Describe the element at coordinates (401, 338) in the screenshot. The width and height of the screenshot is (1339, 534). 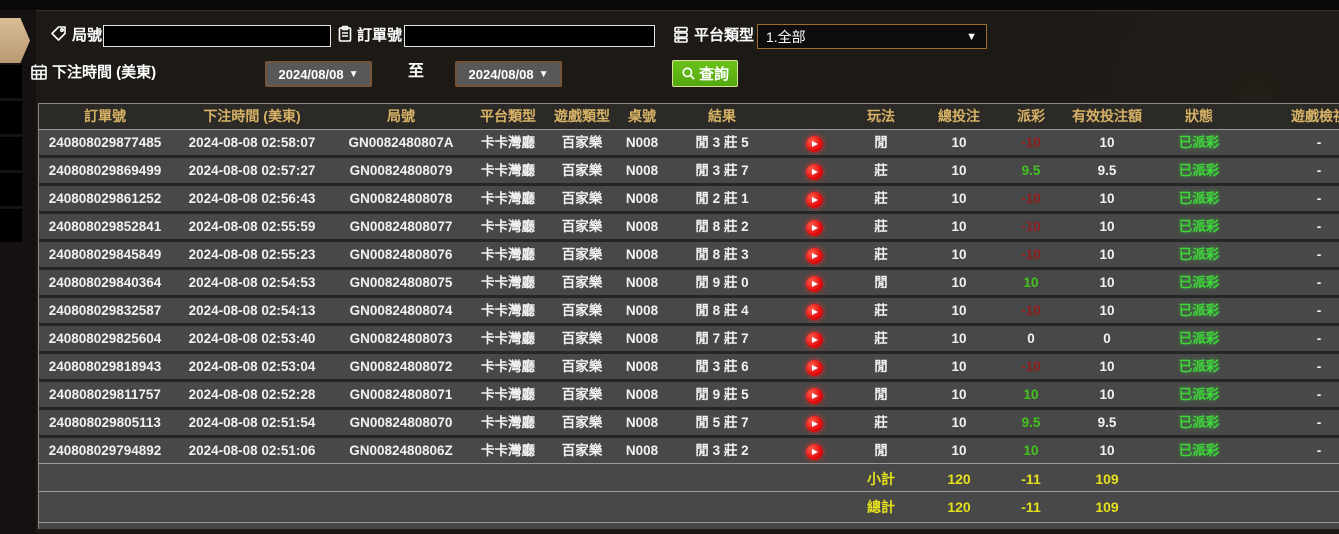
I see `cell-round: GN00824808073` at that location.